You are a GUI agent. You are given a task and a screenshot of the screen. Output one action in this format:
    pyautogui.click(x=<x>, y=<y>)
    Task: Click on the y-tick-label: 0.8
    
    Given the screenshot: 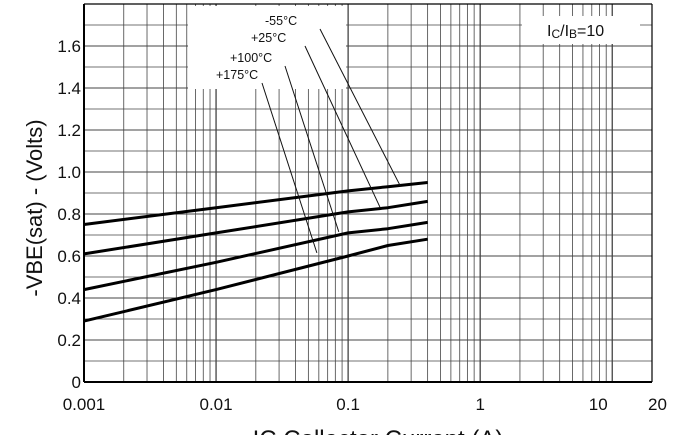 What is the action you would take?
    pyautogui.click(x=69, y=214)
    